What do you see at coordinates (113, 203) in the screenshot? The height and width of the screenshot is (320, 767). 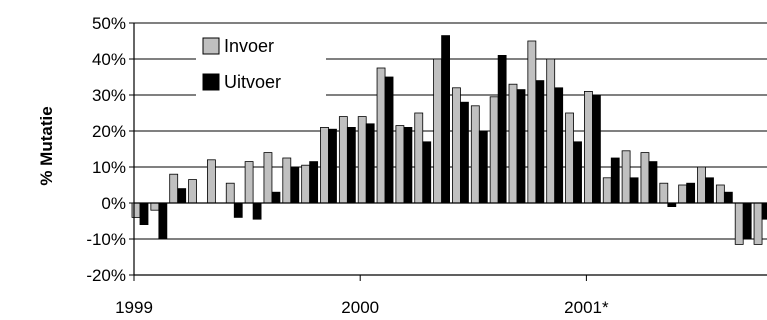 I see `y-tick-label: 0%` at bounding box center [113, 203].